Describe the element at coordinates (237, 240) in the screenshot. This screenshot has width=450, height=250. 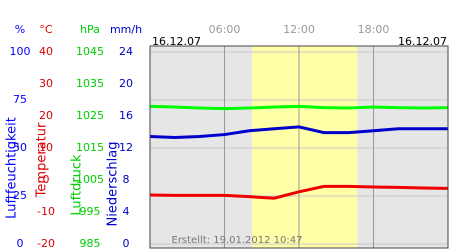
I see `footer: Erstellt: 19.01.2012 10:47` at that location.